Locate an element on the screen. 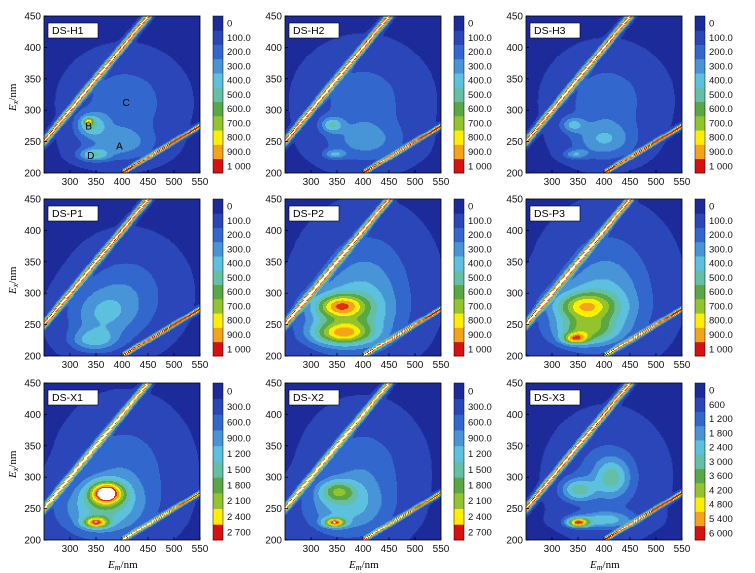 The height and width of the screenshot is (573, 755). peak-label: B is located at coordinates (88, 126).